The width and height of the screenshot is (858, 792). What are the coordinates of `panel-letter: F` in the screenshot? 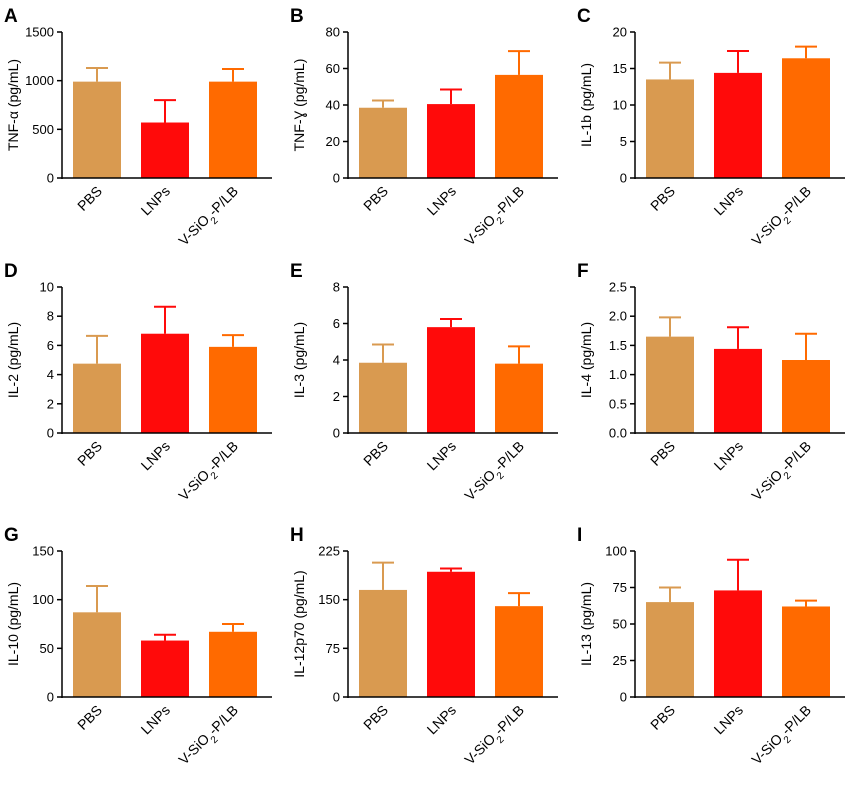 It's located at (583, 271).